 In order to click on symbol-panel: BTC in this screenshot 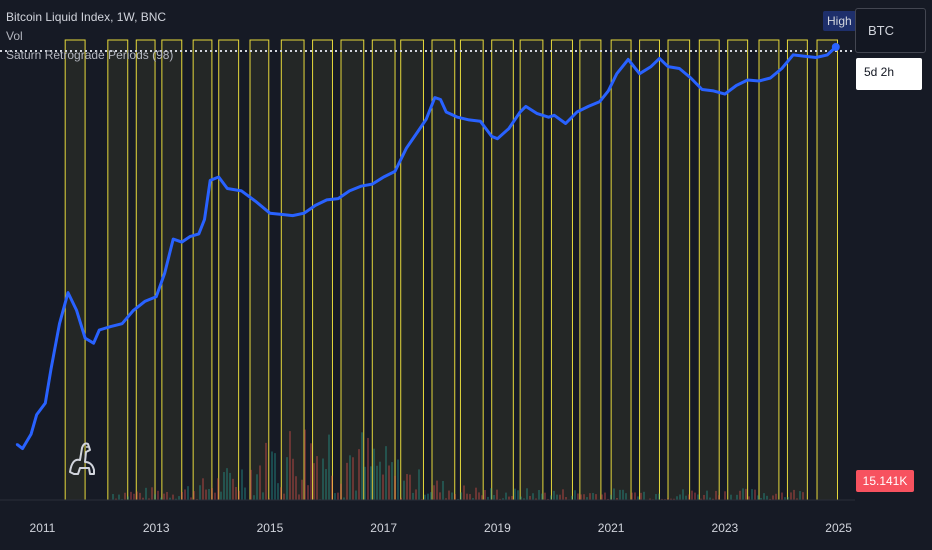, I will do `click(890, 30)`.